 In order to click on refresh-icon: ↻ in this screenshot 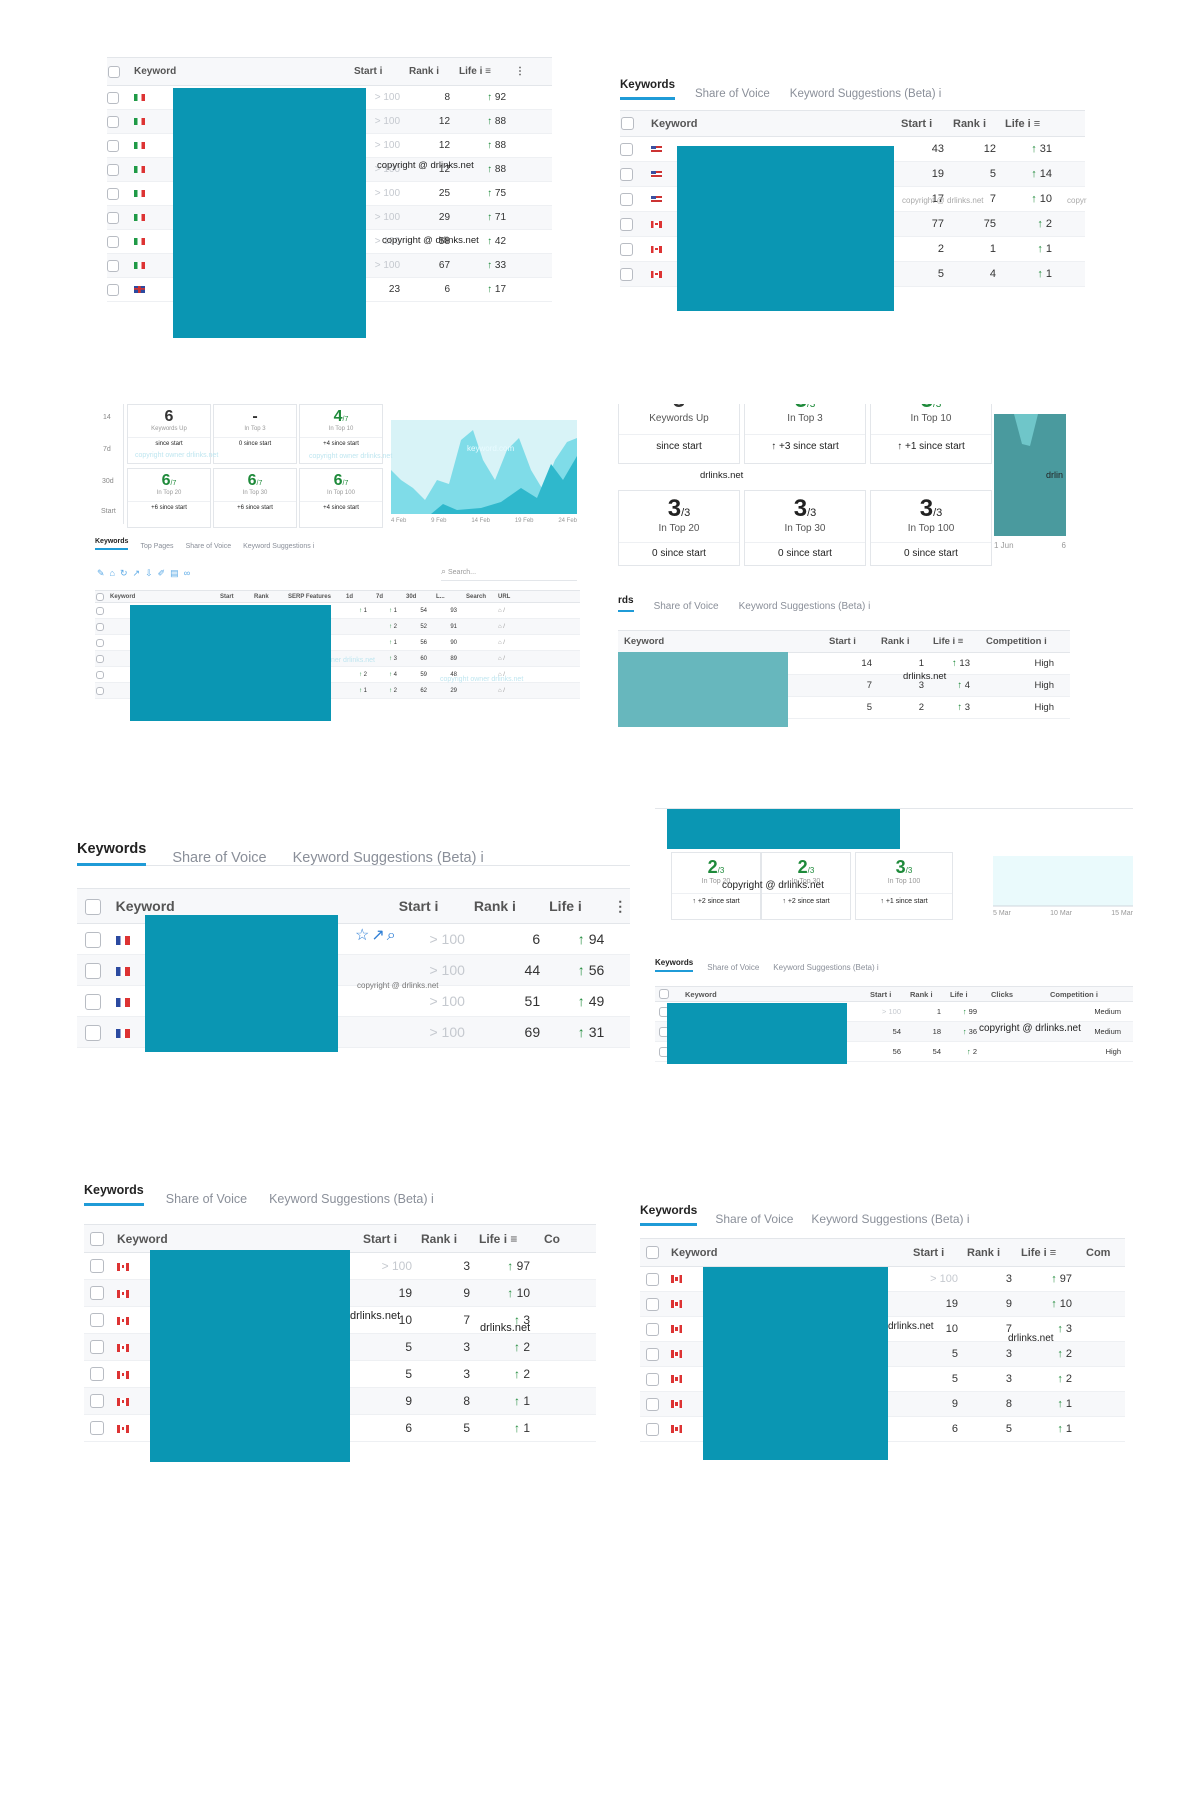, I will do `click(126, 573)`.